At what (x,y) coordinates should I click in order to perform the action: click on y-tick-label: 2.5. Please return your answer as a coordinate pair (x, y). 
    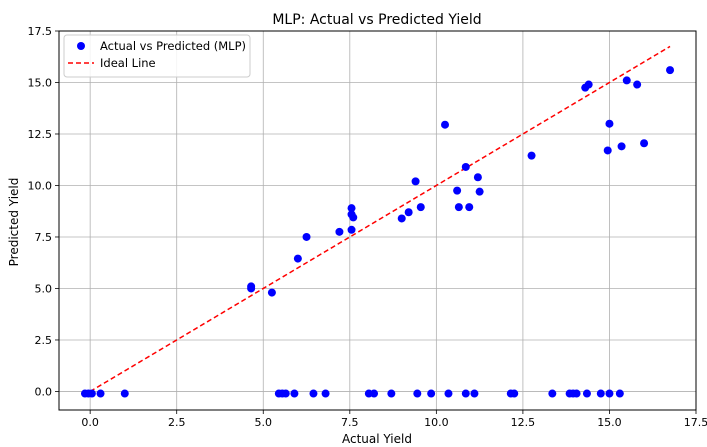
    Looking at the image, I should click on (44, 340).